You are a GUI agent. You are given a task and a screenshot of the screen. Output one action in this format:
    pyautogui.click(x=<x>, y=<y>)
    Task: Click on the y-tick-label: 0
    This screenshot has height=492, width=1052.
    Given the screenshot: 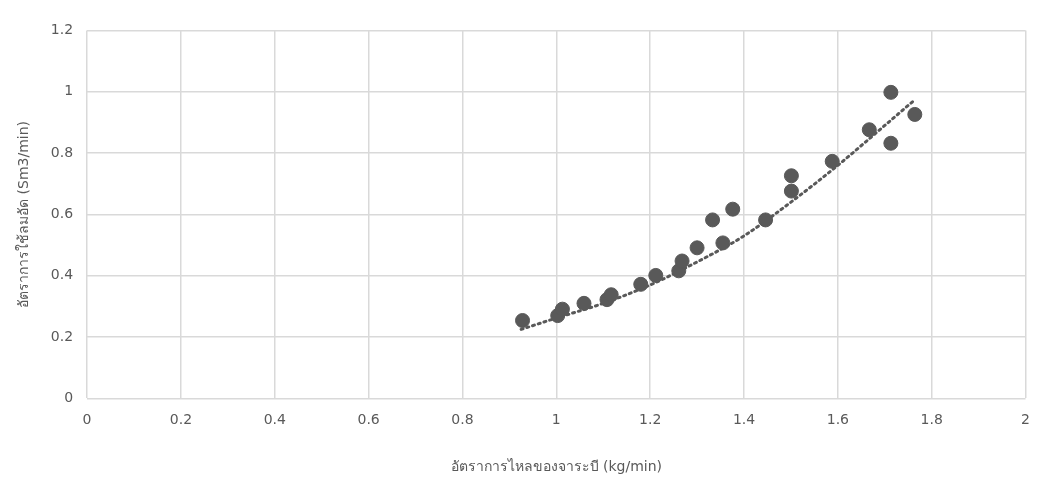 What is the action you would take?
    pyautogui.click(x=69, y=397)
    